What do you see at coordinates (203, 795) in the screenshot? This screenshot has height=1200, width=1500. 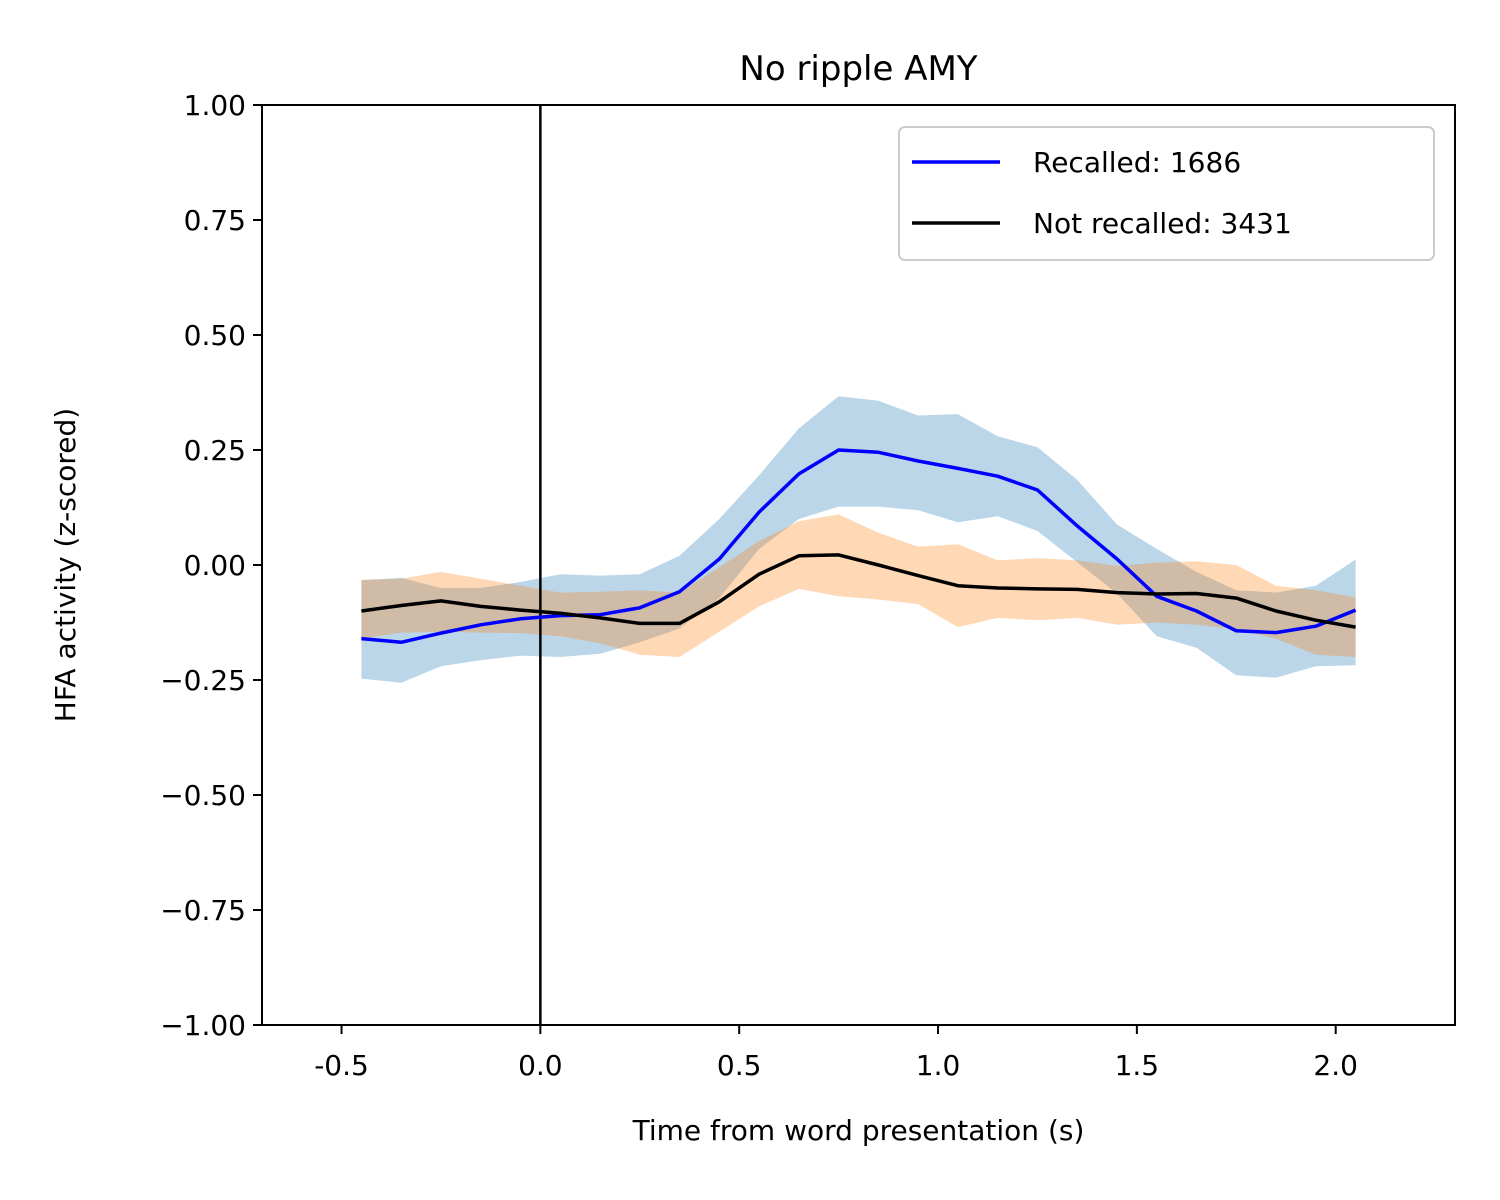 I see `y-tick-label: −0.50` at bounding box center [203, 795].